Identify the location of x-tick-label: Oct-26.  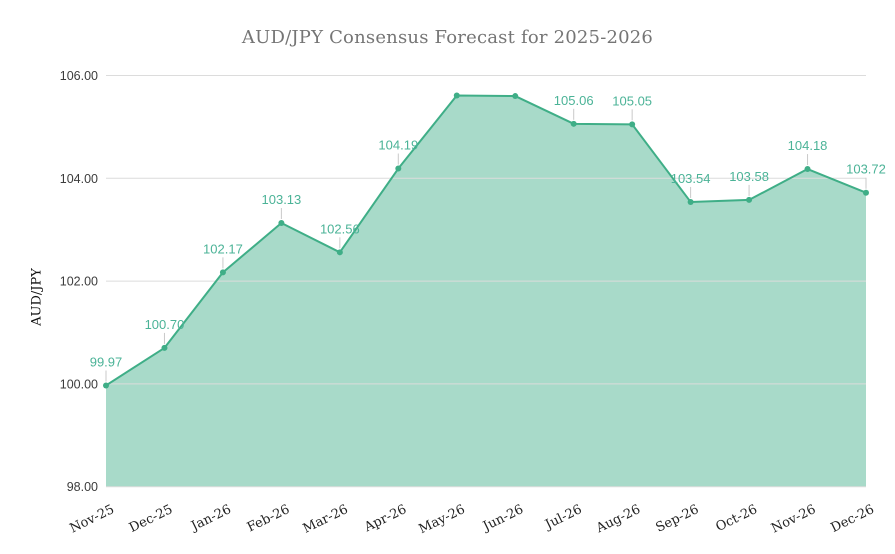
(737, 518).